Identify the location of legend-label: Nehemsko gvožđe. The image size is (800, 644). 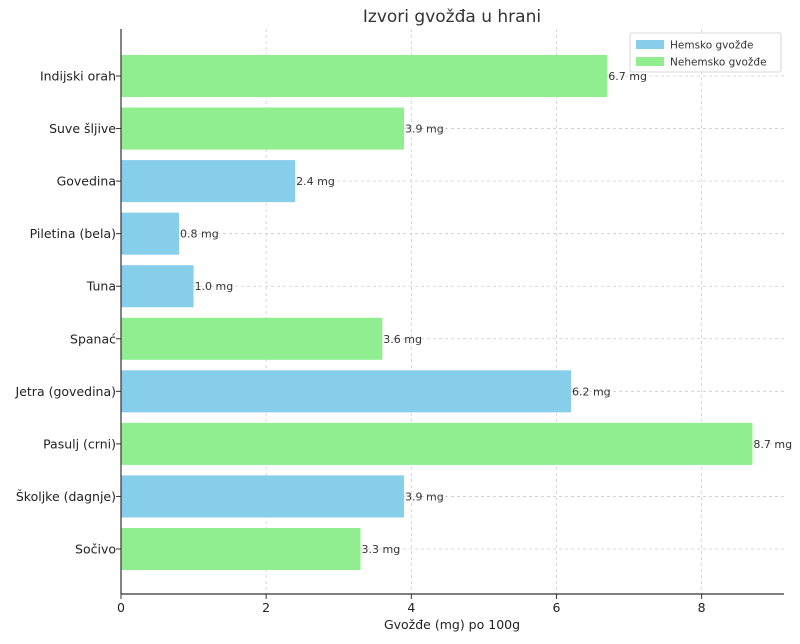
(718, 63).